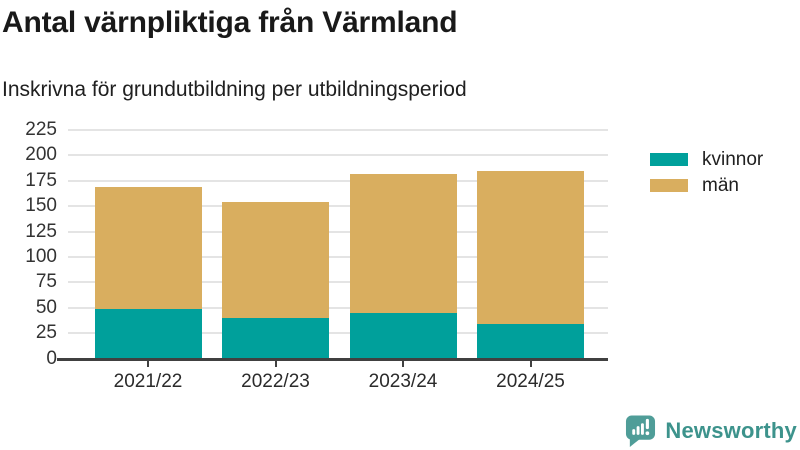  What do you see at coordinates (669, 185) in the screenshot?
I see `legend-swatch-män` at bounding box center [669, 185].